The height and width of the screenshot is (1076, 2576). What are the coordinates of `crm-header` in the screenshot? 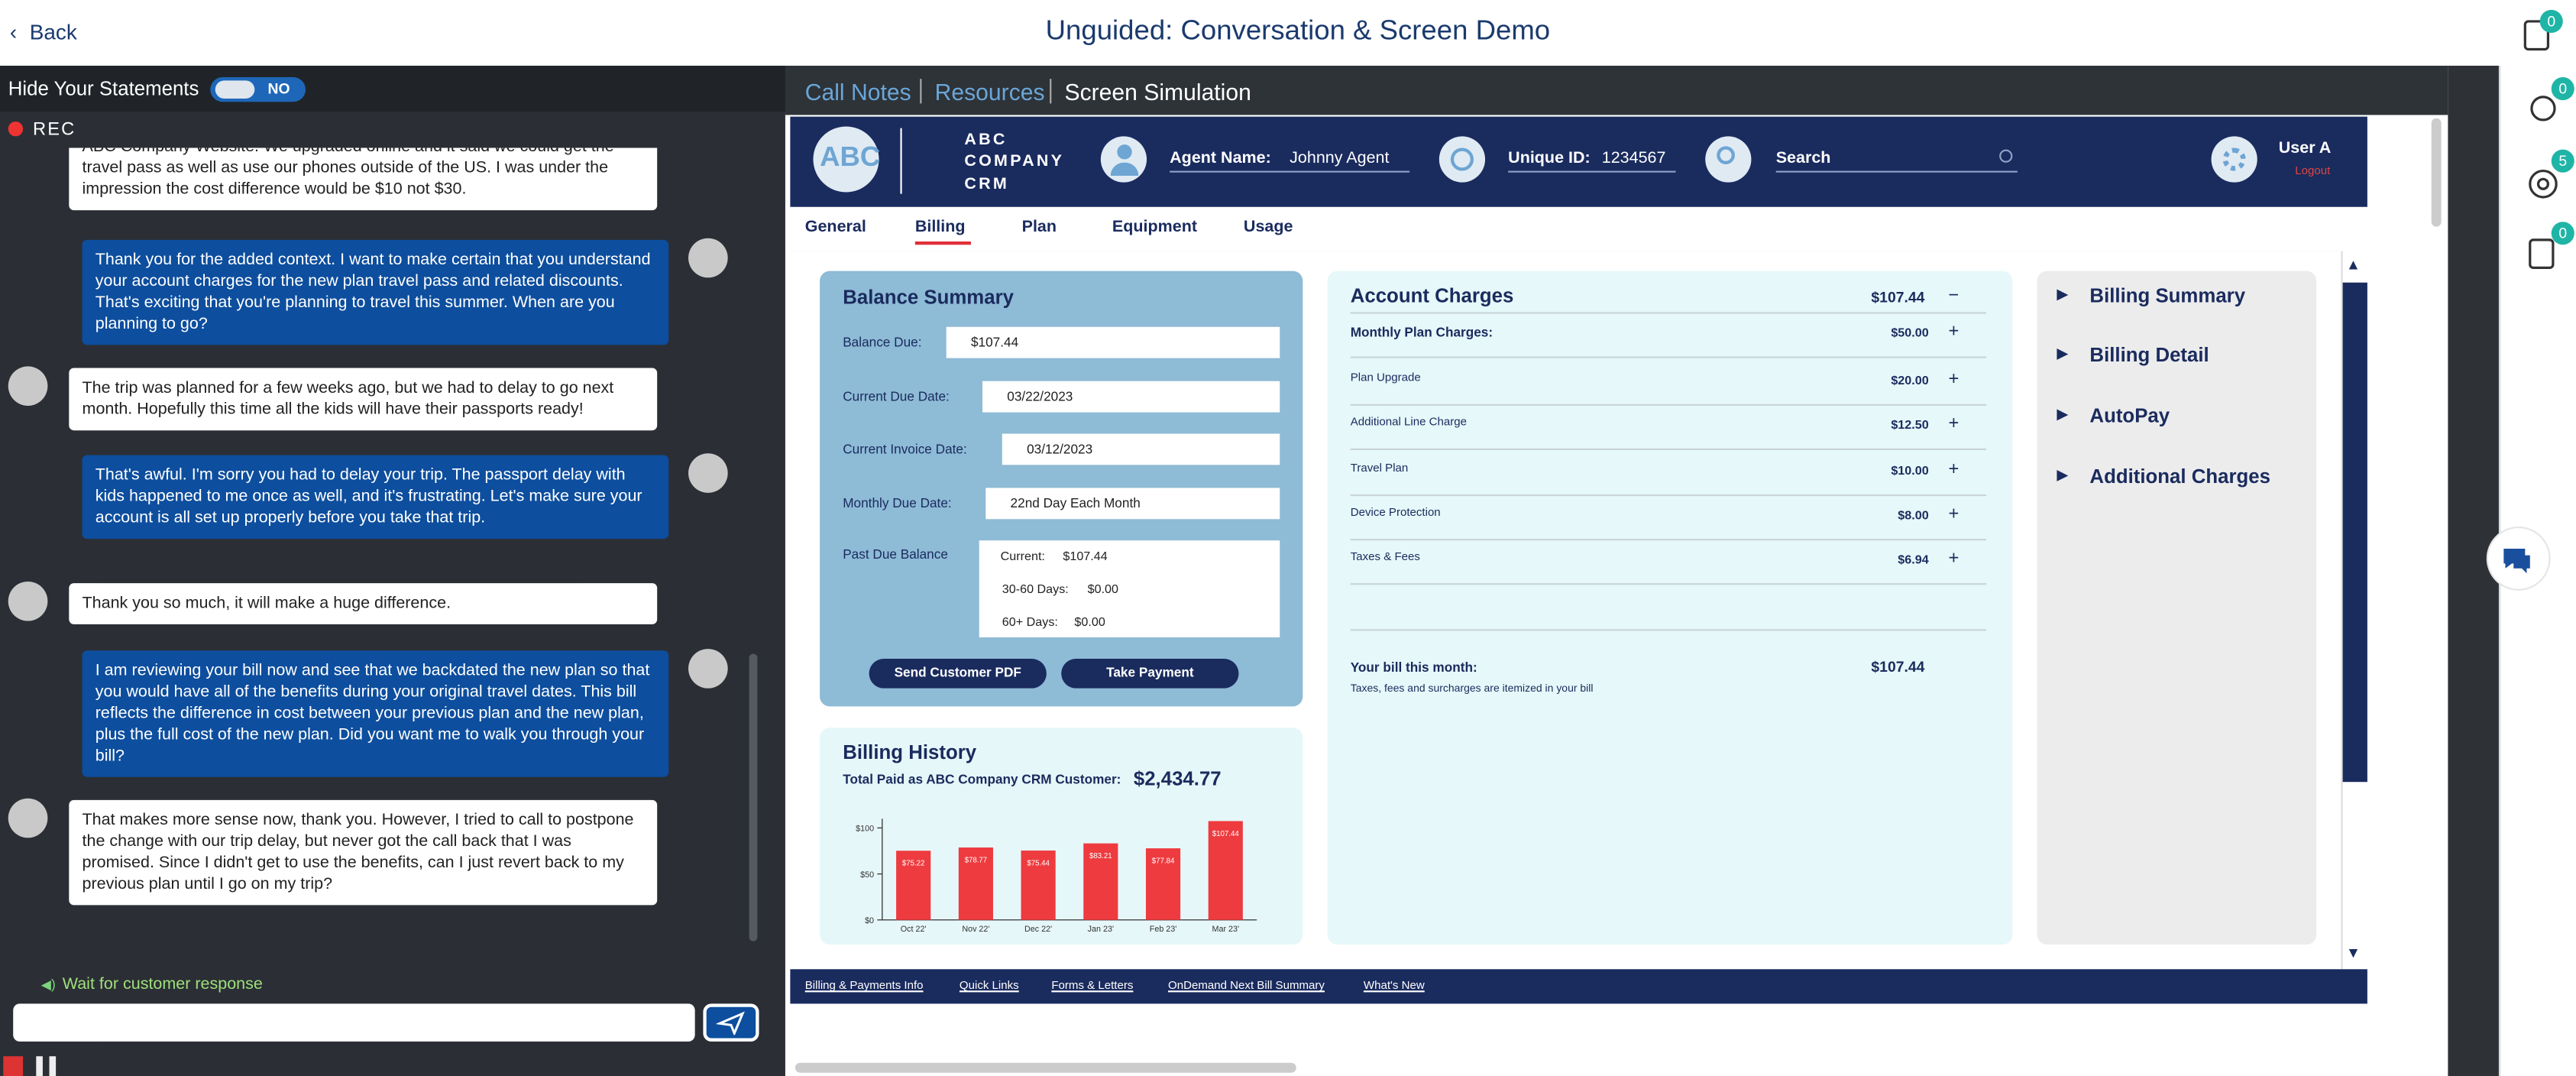 It's located at (1578, 161).